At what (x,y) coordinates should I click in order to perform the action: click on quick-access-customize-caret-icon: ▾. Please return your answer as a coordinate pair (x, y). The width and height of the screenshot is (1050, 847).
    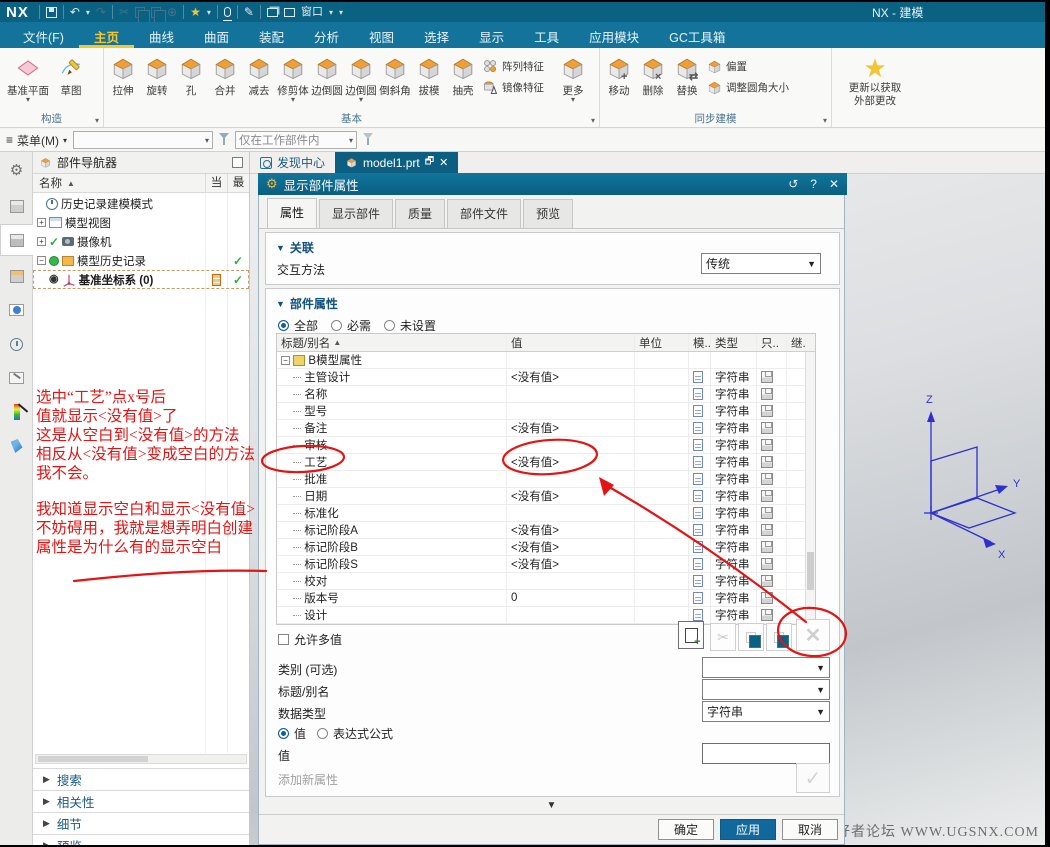
    Looking at the image, I should click on (340, 12).